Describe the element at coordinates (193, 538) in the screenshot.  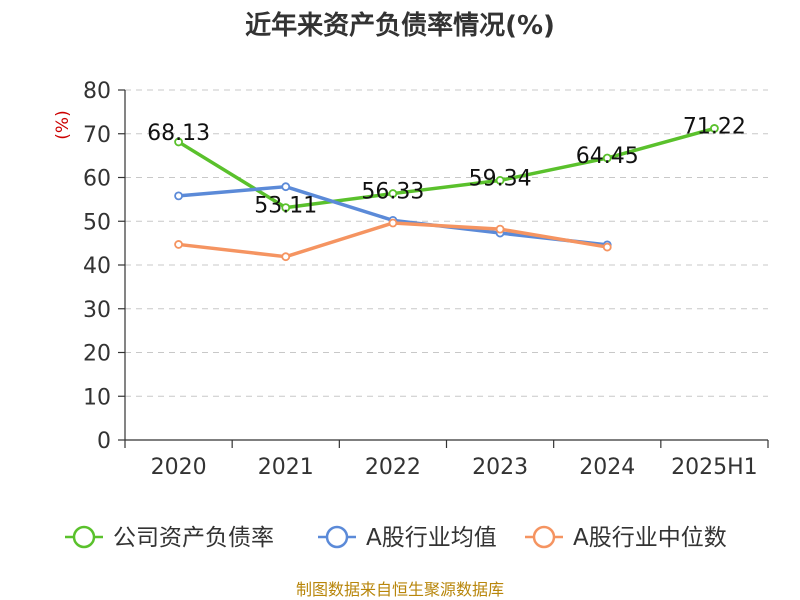
I see `legend-label: 公司资产负债率` at that location.